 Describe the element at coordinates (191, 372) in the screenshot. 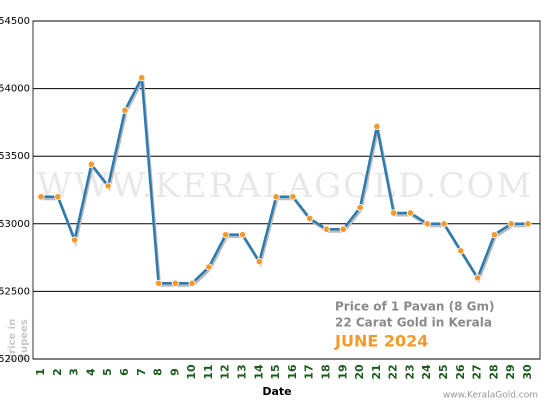

I see `x-tick-label: 10` at that location.